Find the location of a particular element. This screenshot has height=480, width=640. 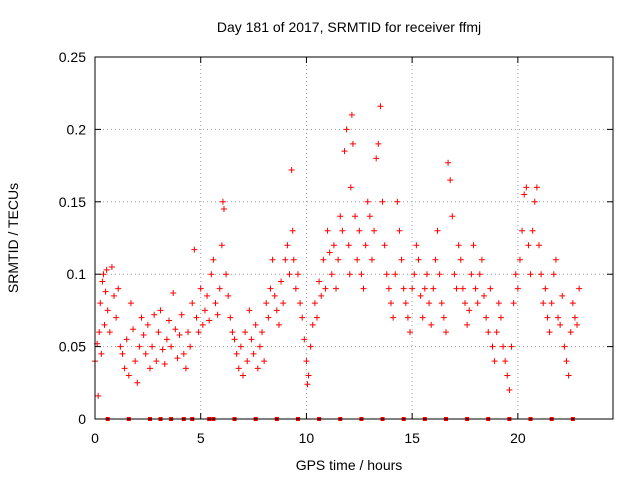

x-tick-label: 15 is located at coordinates (412, 438).